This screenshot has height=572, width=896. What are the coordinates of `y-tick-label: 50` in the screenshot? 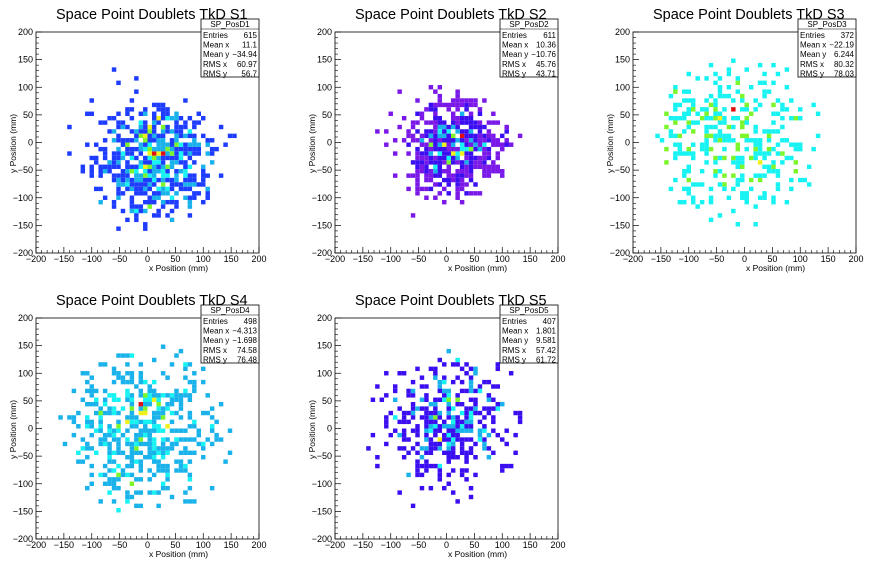 It's located at (327, 401).